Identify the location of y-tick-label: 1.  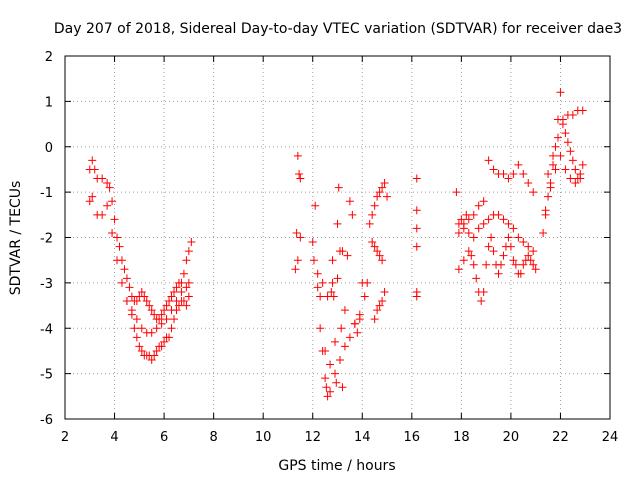
(49, 102).